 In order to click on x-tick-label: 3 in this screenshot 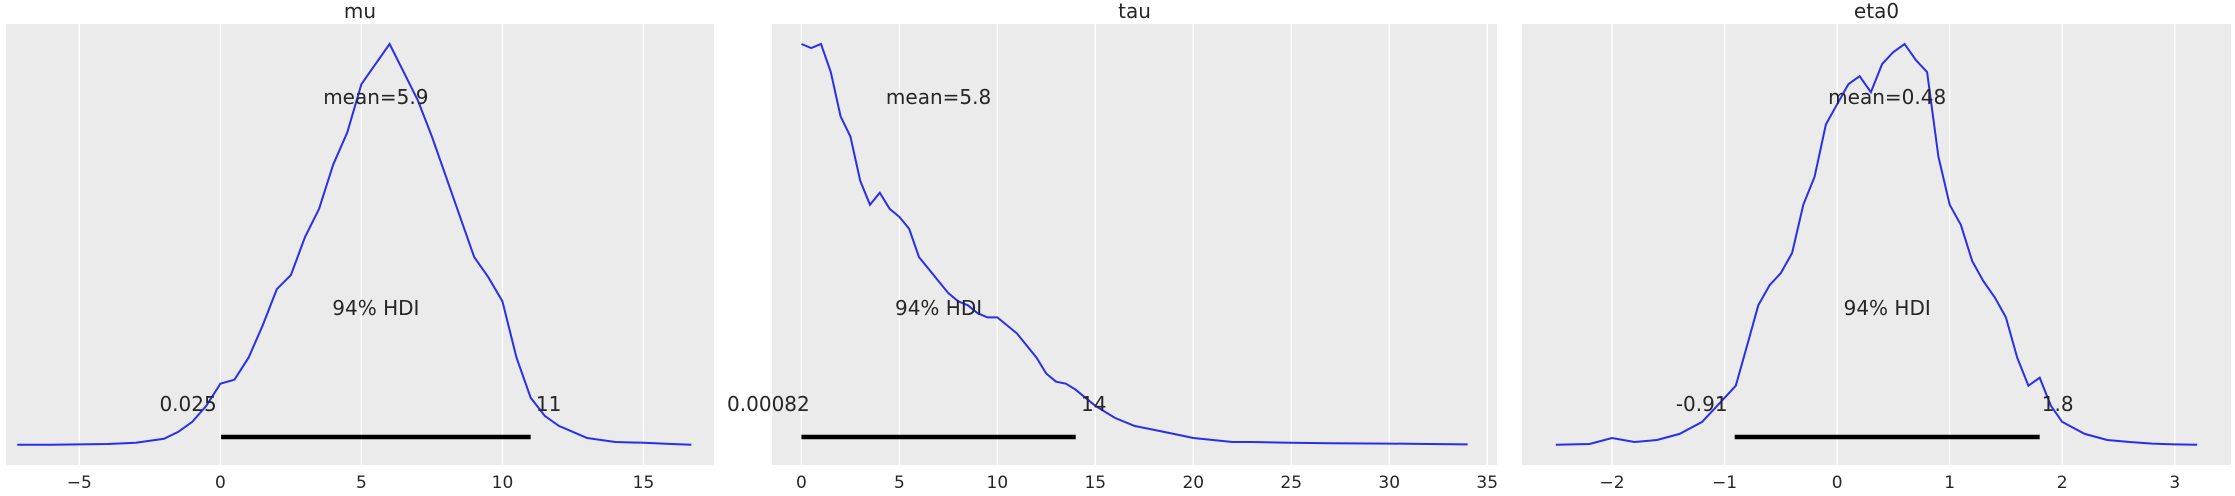, I will do `click(2174, 483)`.